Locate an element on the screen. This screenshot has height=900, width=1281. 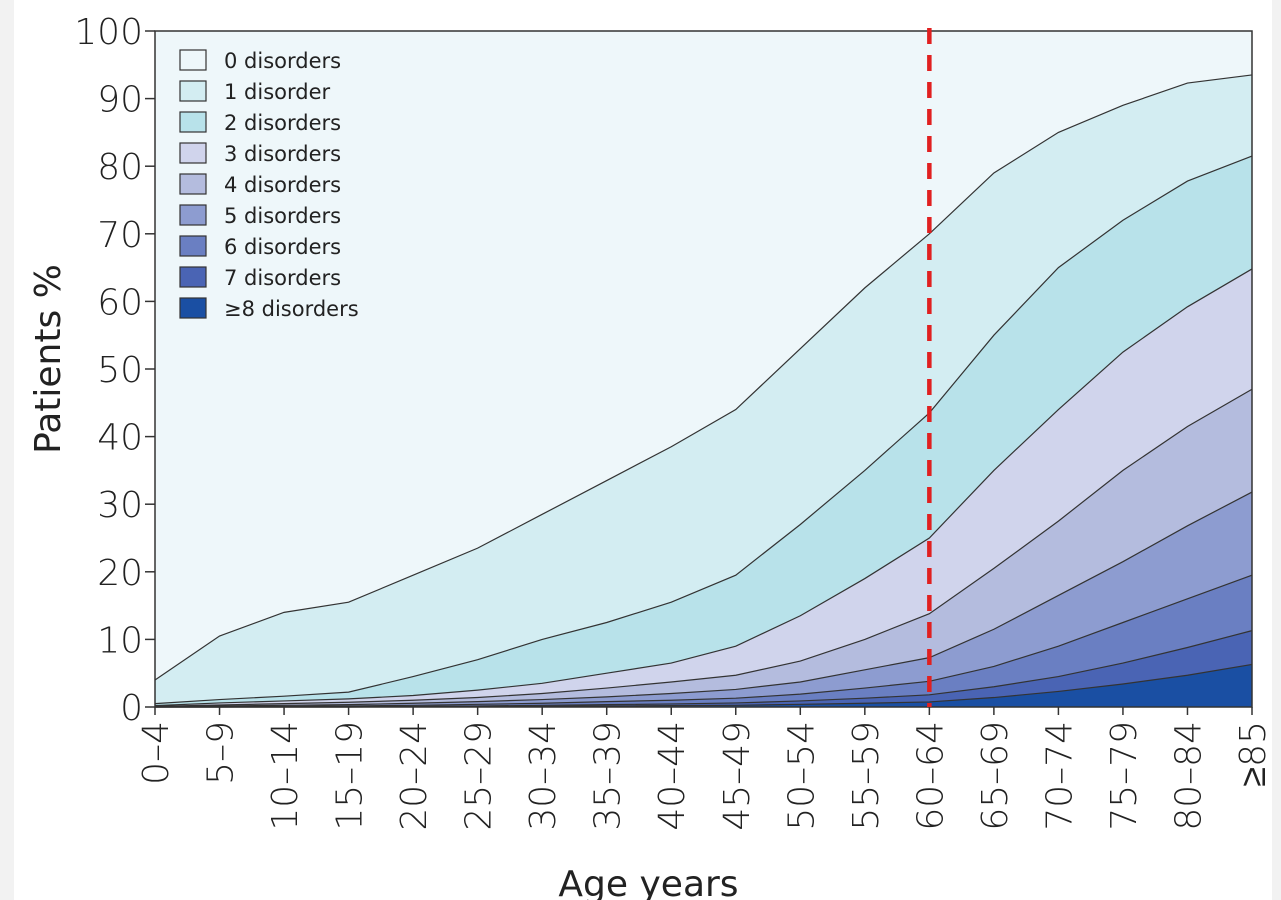
y-tick-label: 20 is located at coordinates (120, 573).